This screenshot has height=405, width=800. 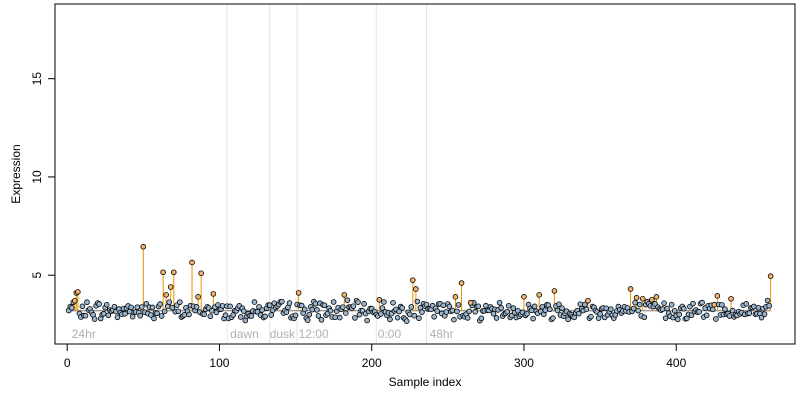 What do you see at coordinates (67, 363) in the screenshot?
I see `x-tick-label: 0` at bounding box center [67, 363].